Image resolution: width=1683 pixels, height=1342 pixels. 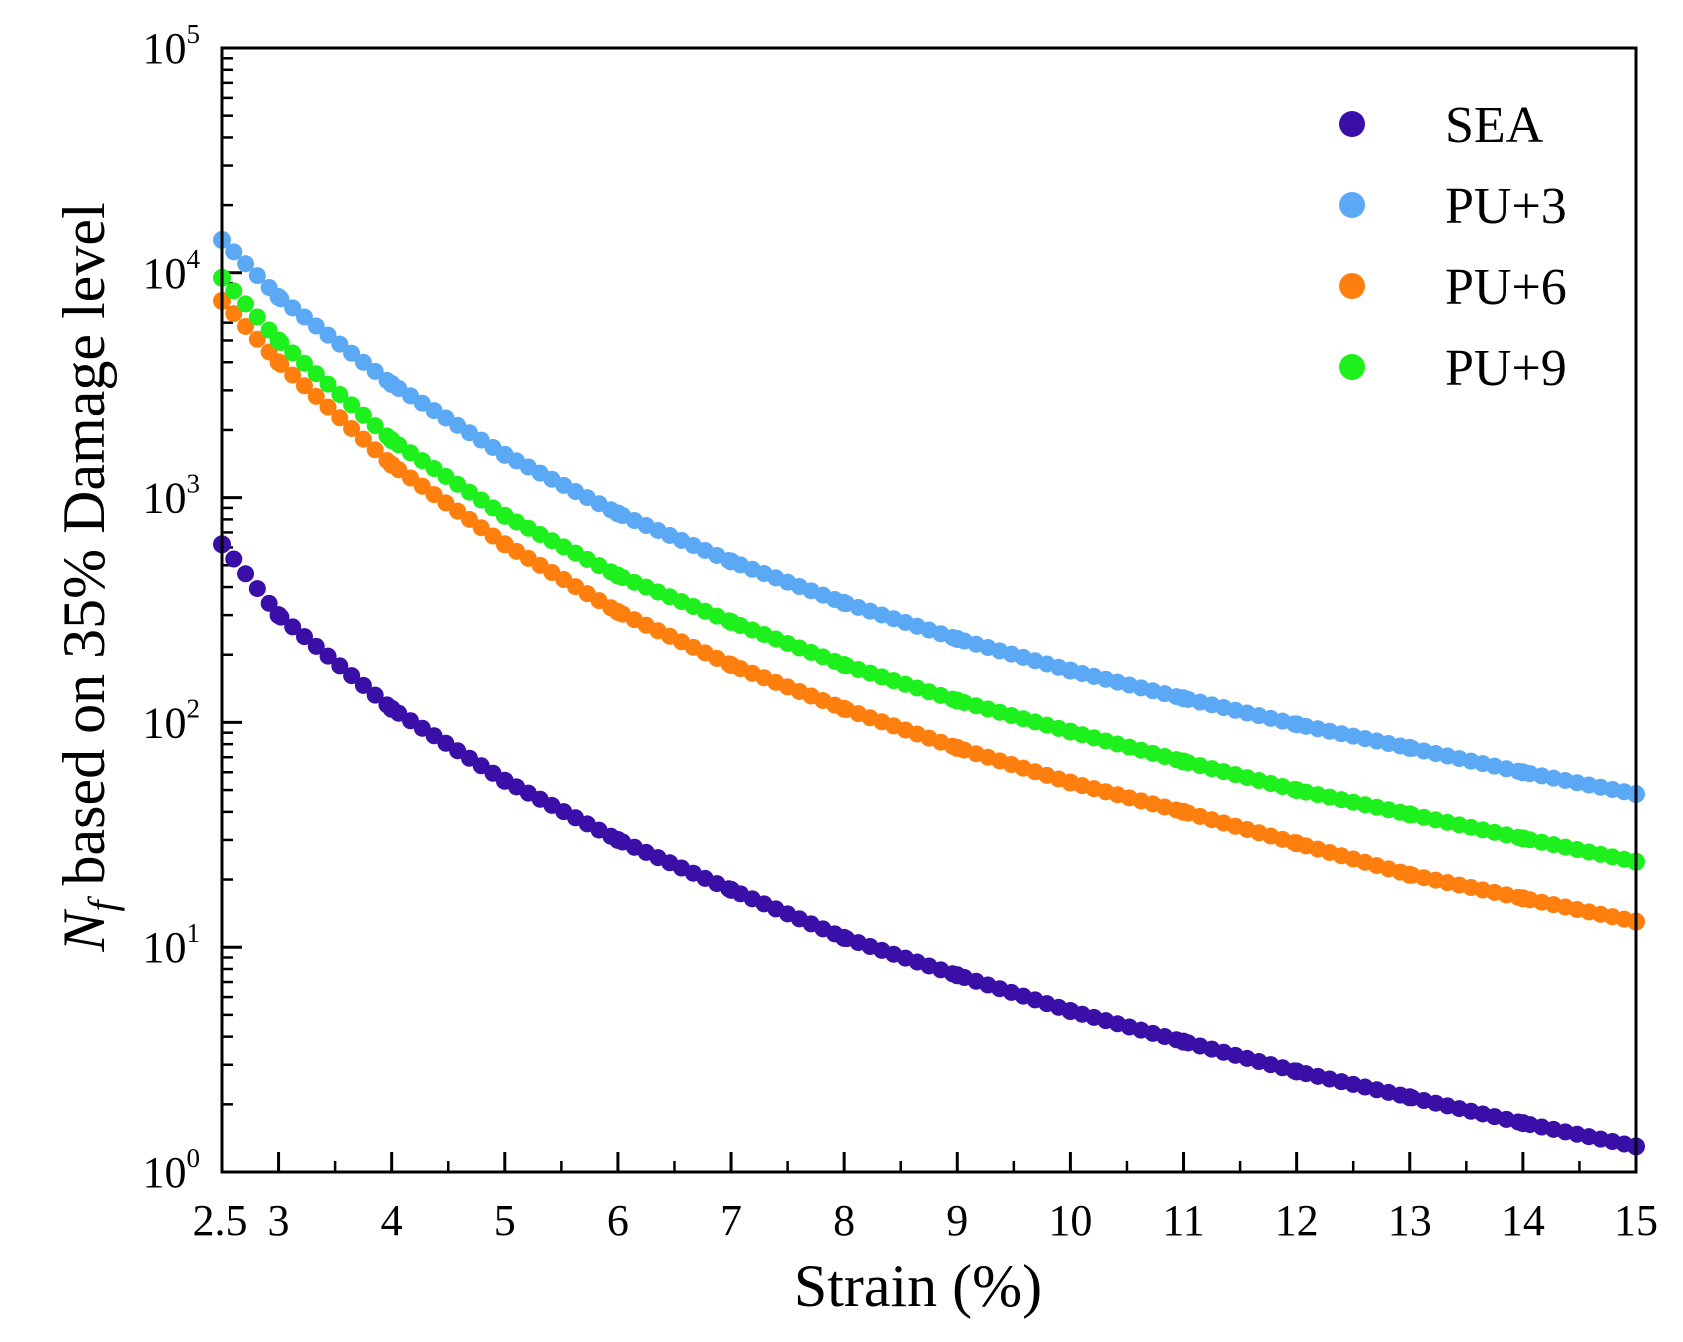 What do you see at coordinates (1523, 1220) in the screenshot?
I see `x-tick-label: 14` at bounding box center [1523, 1220].